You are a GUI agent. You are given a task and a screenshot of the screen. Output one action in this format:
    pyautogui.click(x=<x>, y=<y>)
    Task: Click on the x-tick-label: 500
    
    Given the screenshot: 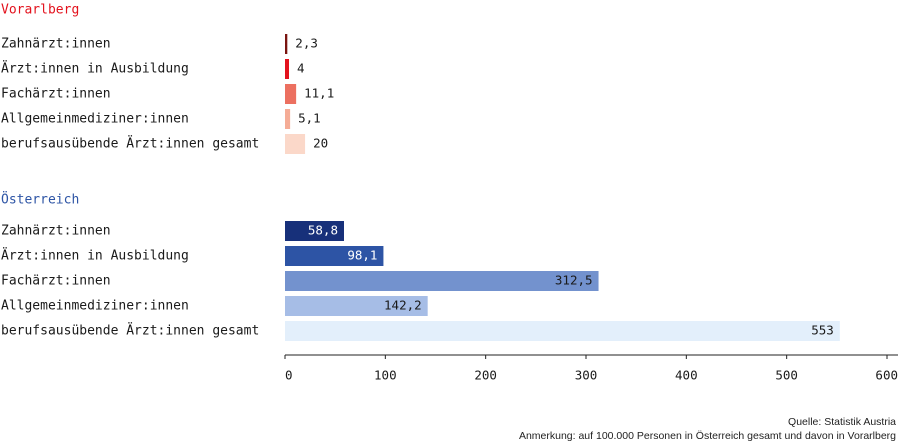 What is the action you would take?
    pyautogui.click(x=786, y=375)
    